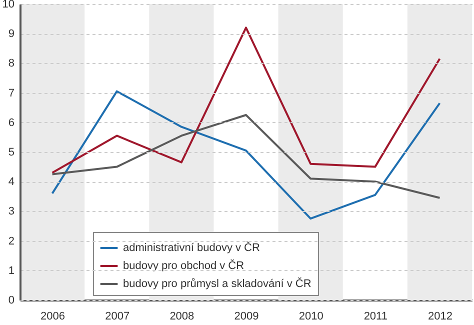 The height and width of the screenshot is (325, 474). What do you see at coordinates (246, 316) in the screenshot?
I see `x-tick-label: 2009` at bounding box center [246, 316].